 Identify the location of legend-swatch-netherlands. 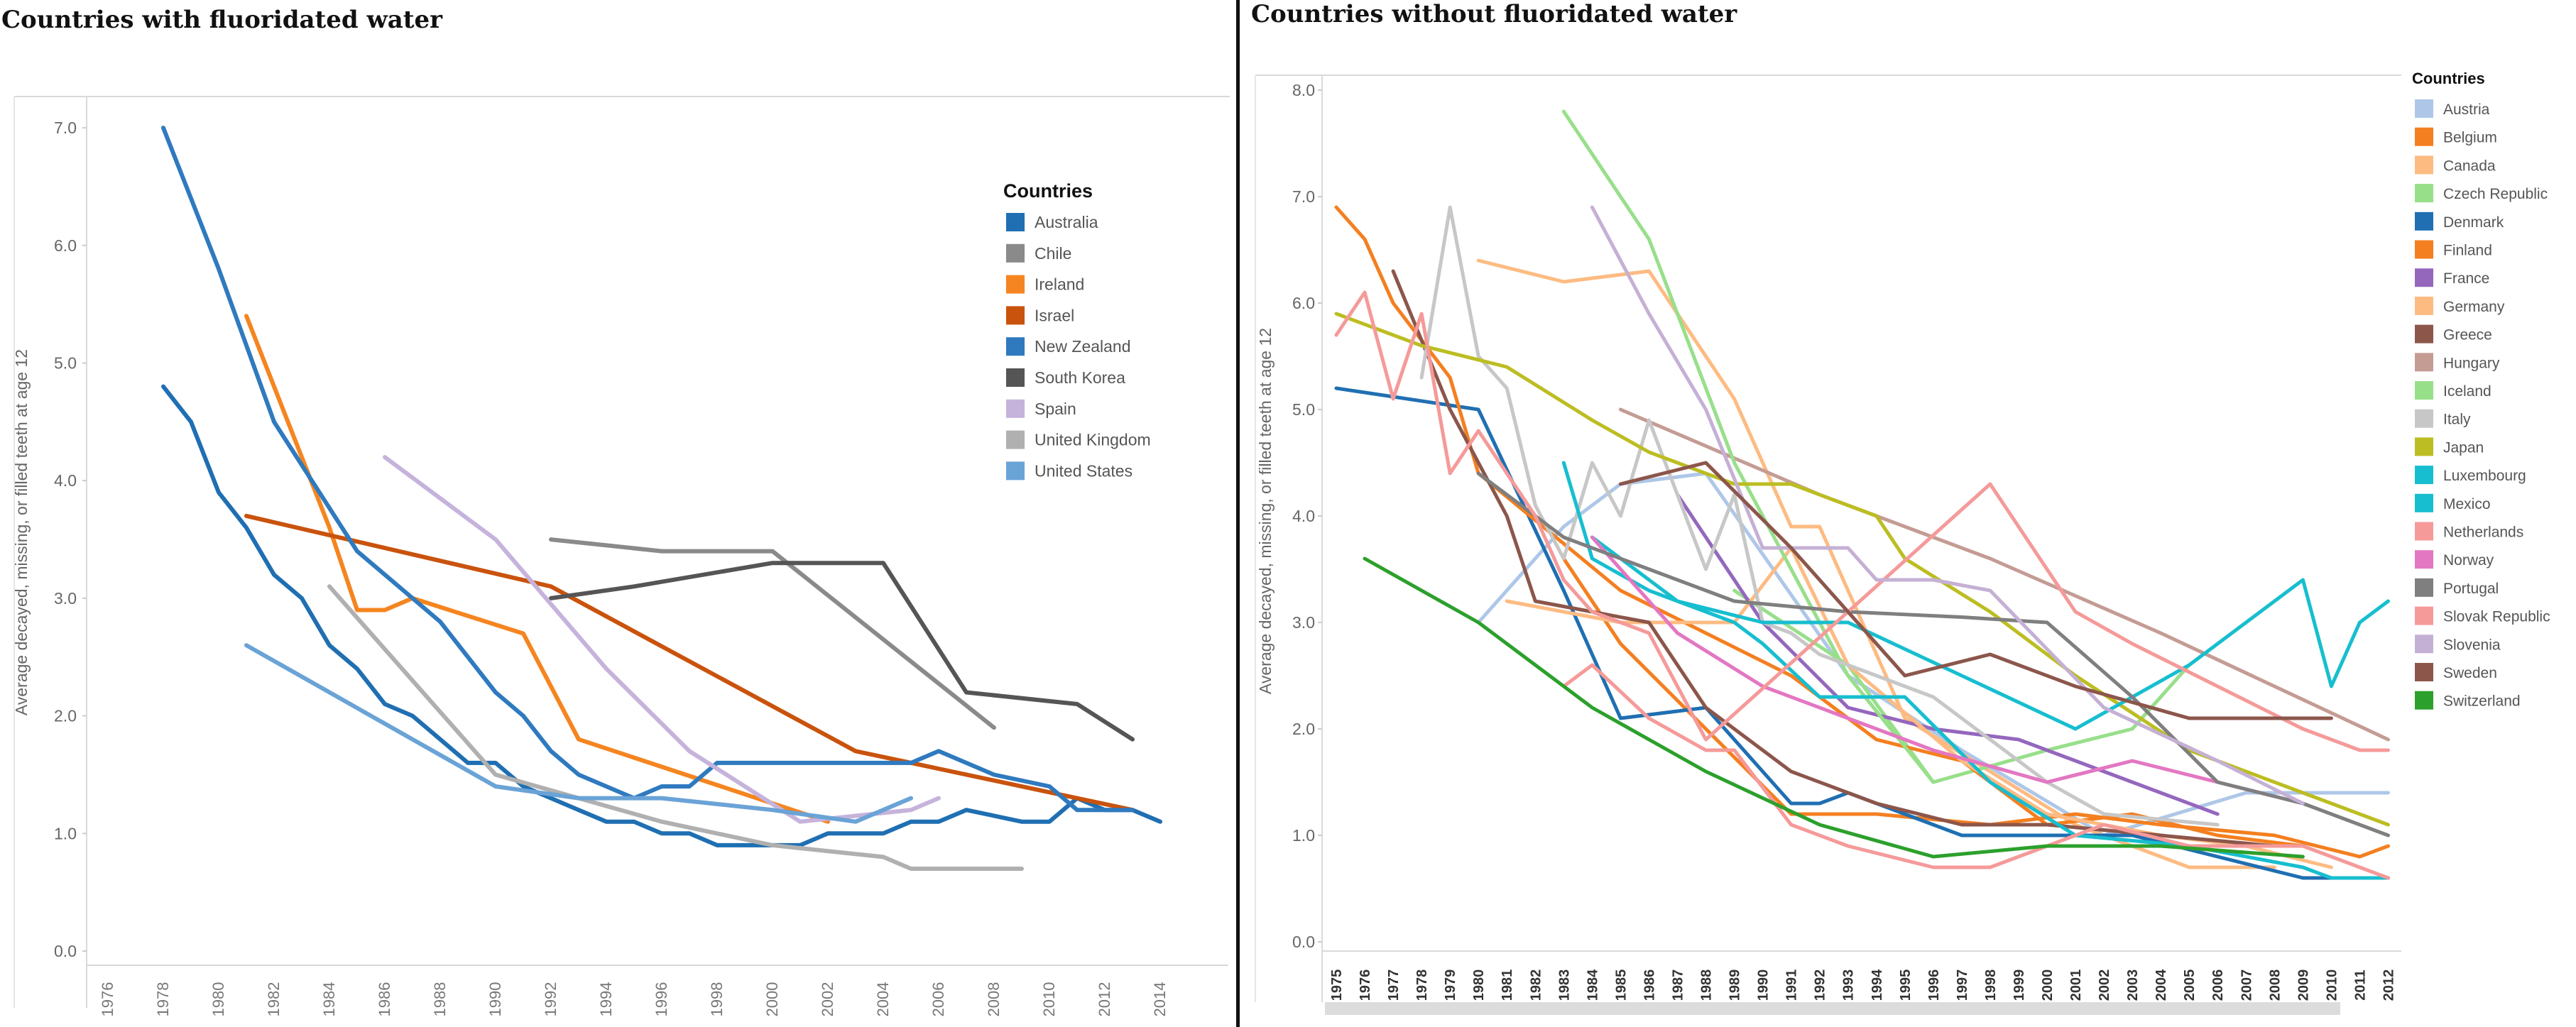
(2424, 531).